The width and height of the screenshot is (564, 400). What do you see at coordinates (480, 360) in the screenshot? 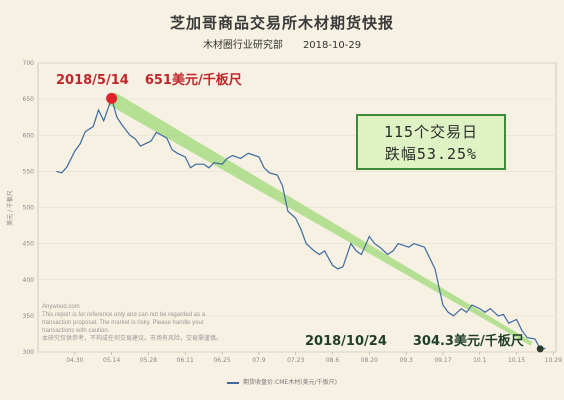
I see `x-tick-label: 10.1` at bounding box center [480, 360].